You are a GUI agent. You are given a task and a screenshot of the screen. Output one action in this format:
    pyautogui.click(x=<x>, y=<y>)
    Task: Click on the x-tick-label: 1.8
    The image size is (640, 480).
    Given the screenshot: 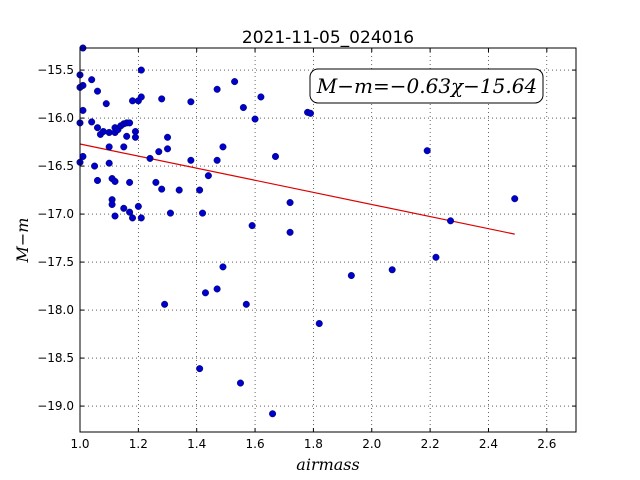 What is the action you would take?
    pyautogui.click(x=313, y=444)
    